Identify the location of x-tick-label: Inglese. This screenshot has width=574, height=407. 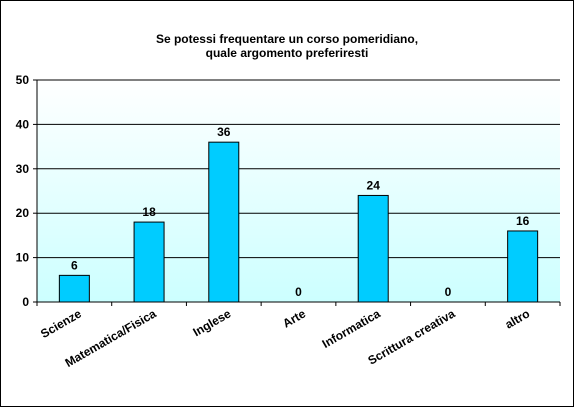
(211, 322).